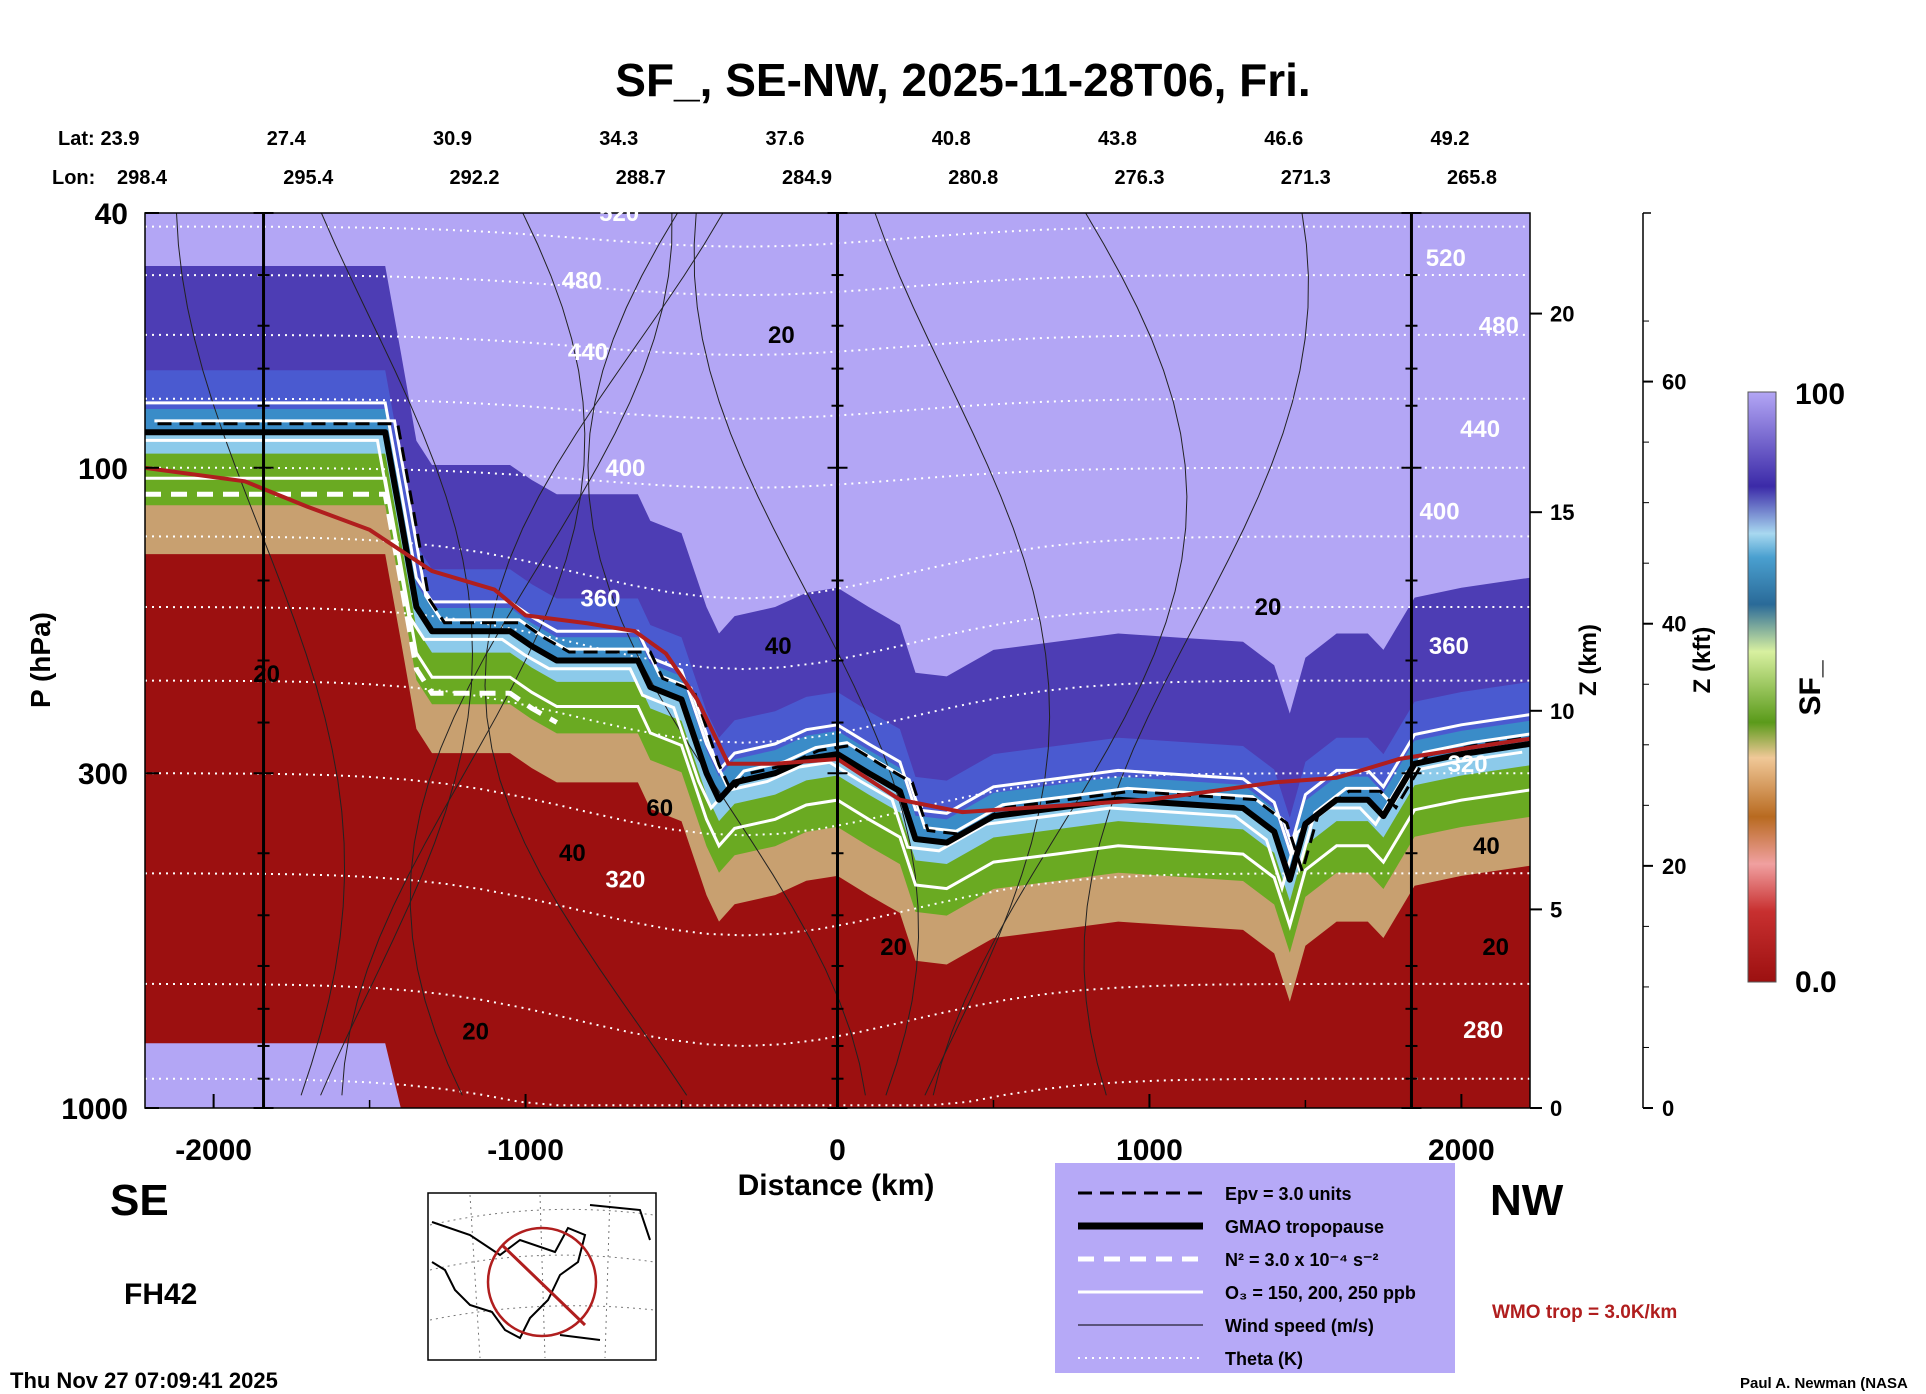  What do you see at coordinates (659, 808) in the screenshot?
I see `wind-label: 60` at bounding box center [659, 808].